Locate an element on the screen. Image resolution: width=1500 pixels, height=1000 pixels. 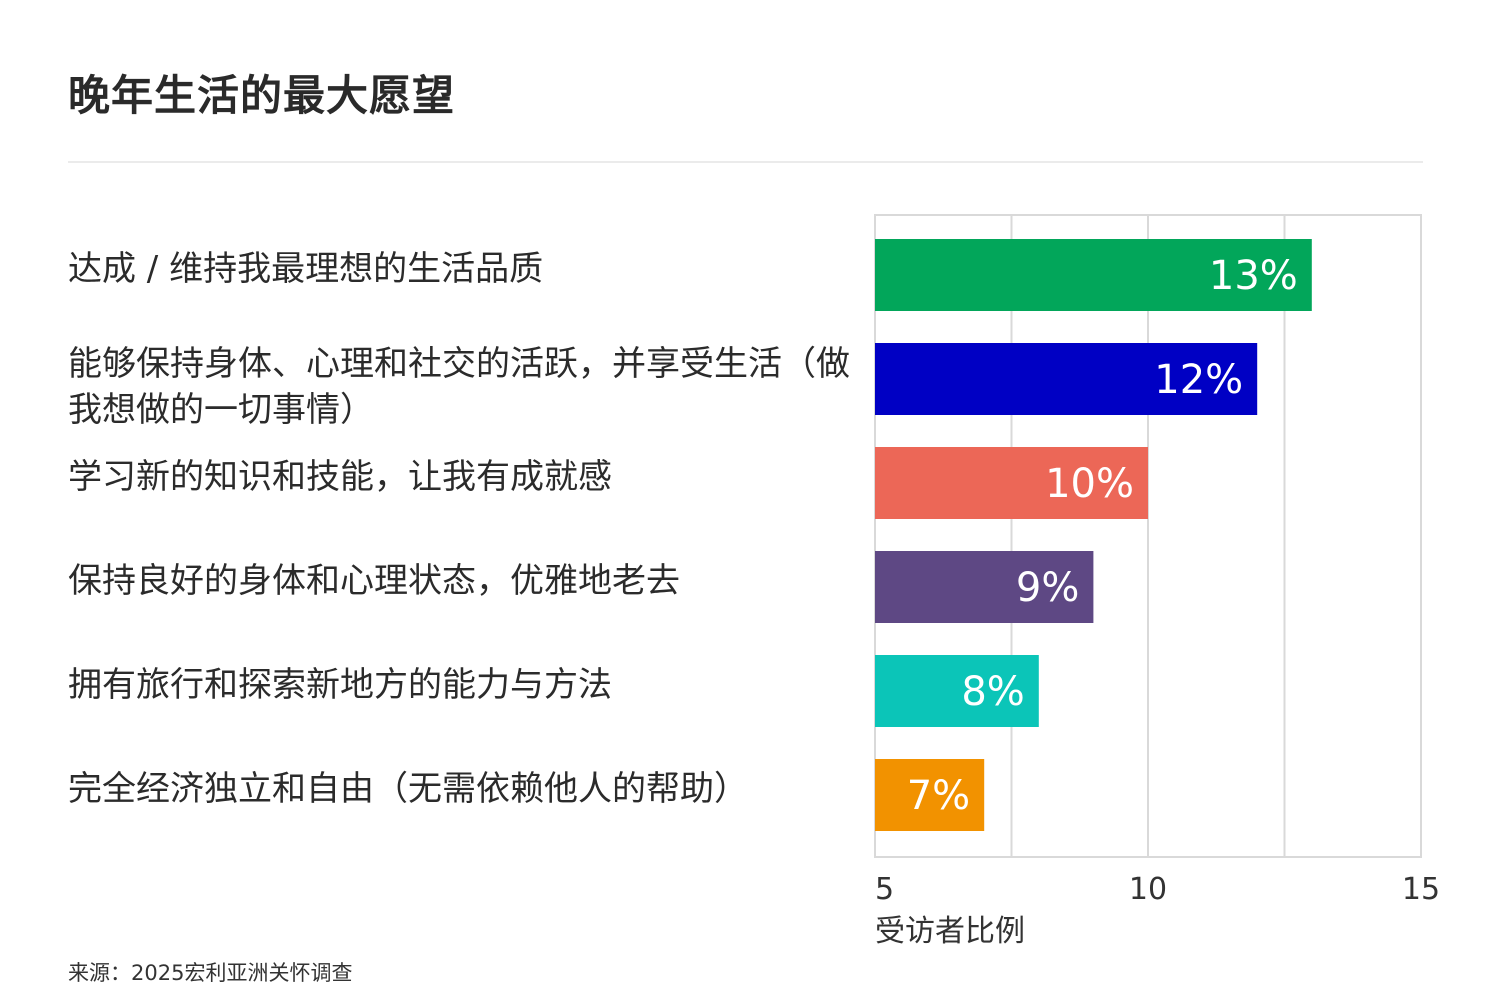
bar-value-label: 13% is located at coordinates (1253, 276).